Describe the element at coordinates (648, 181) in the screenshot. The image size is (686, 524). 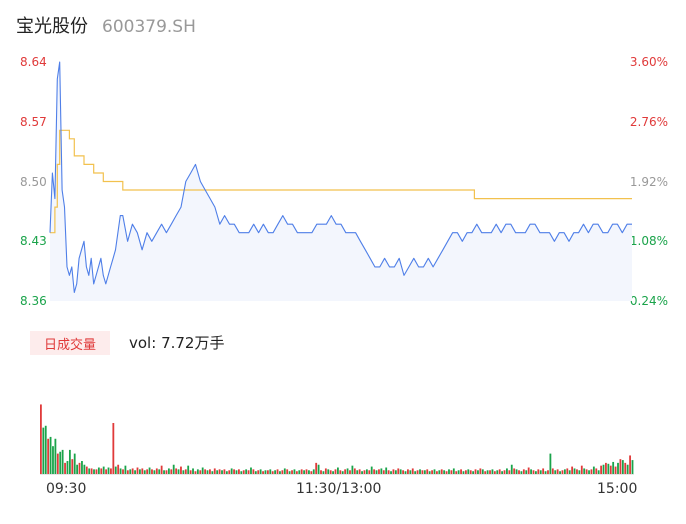
I see `percent-tick-label: 1.92%` at that location.